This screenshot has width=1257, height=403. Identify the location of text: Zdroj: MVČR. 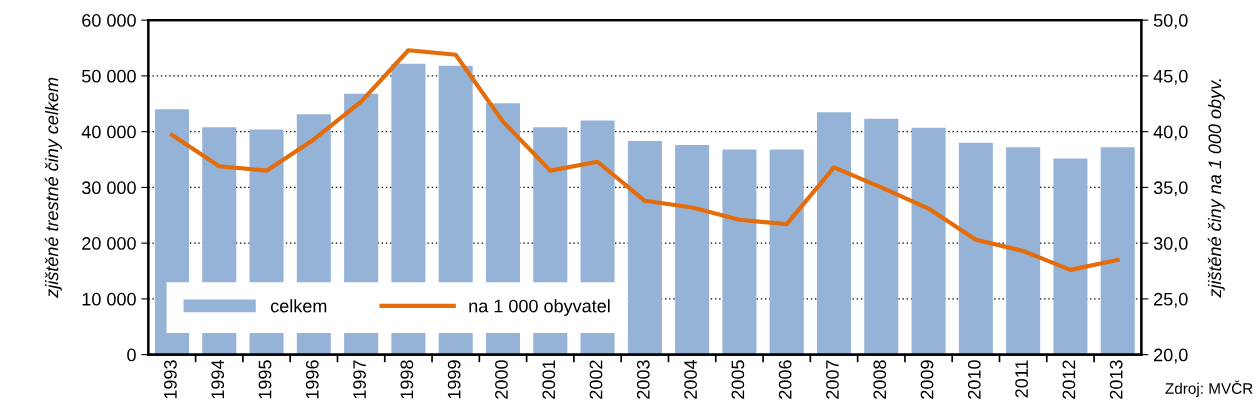
(1209, 388).